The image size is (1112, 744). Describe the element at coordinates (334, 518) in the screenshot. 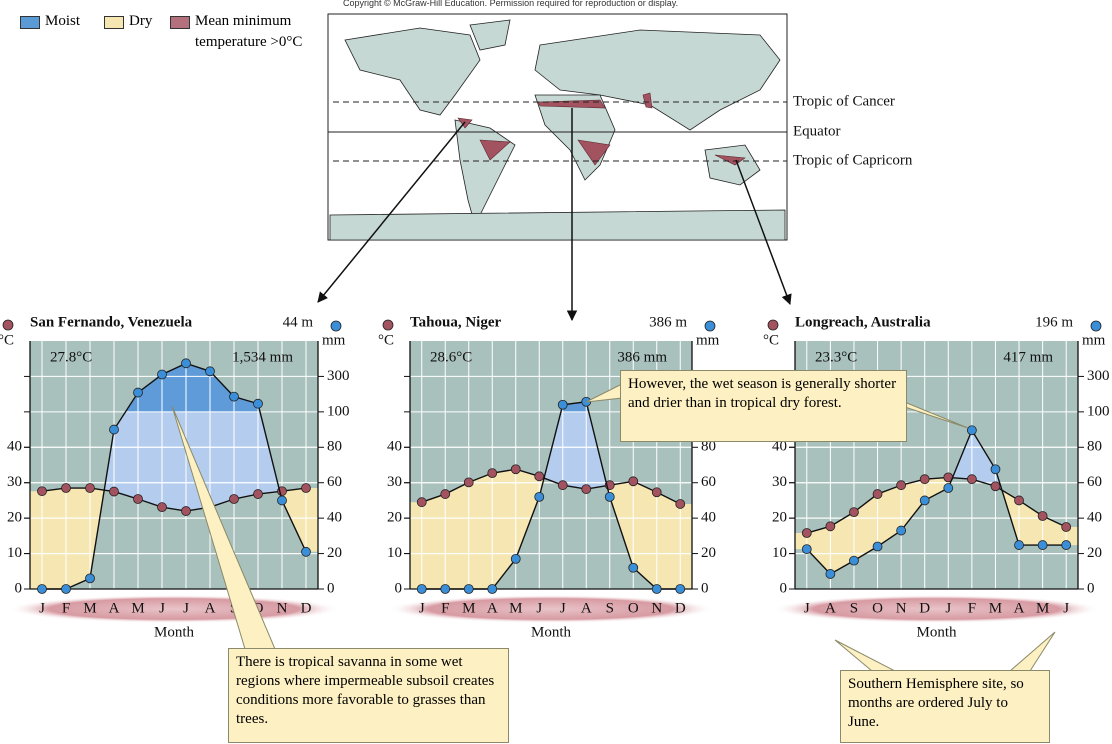

I see `y2-tick-label: 40` at that location.